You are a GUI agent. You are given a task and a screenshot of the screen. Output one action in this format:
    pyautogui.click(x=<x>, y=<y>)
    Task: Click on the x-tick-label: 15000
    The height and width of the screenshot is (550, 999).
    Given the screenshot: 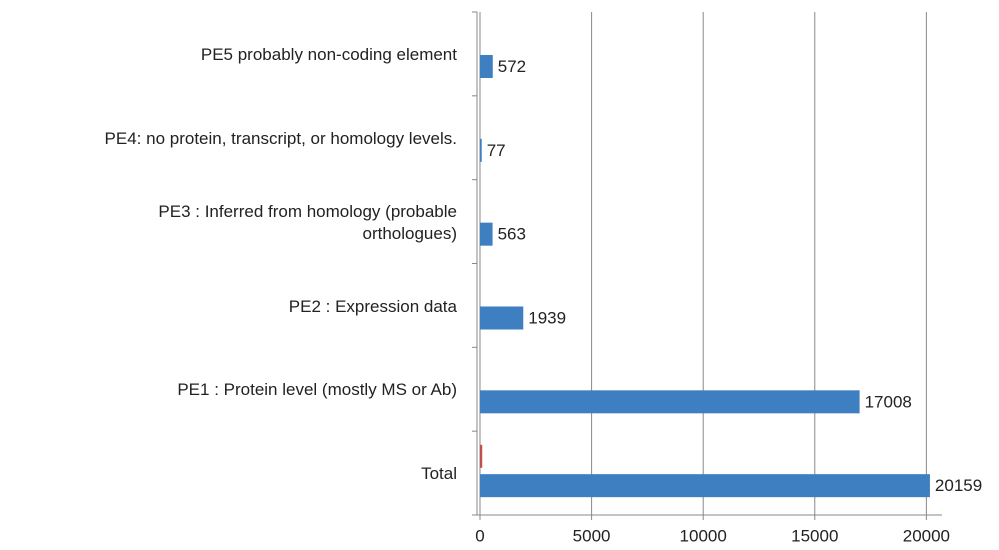 What is the action you would take?
    pyautogui.click(x=814, y=535)
    